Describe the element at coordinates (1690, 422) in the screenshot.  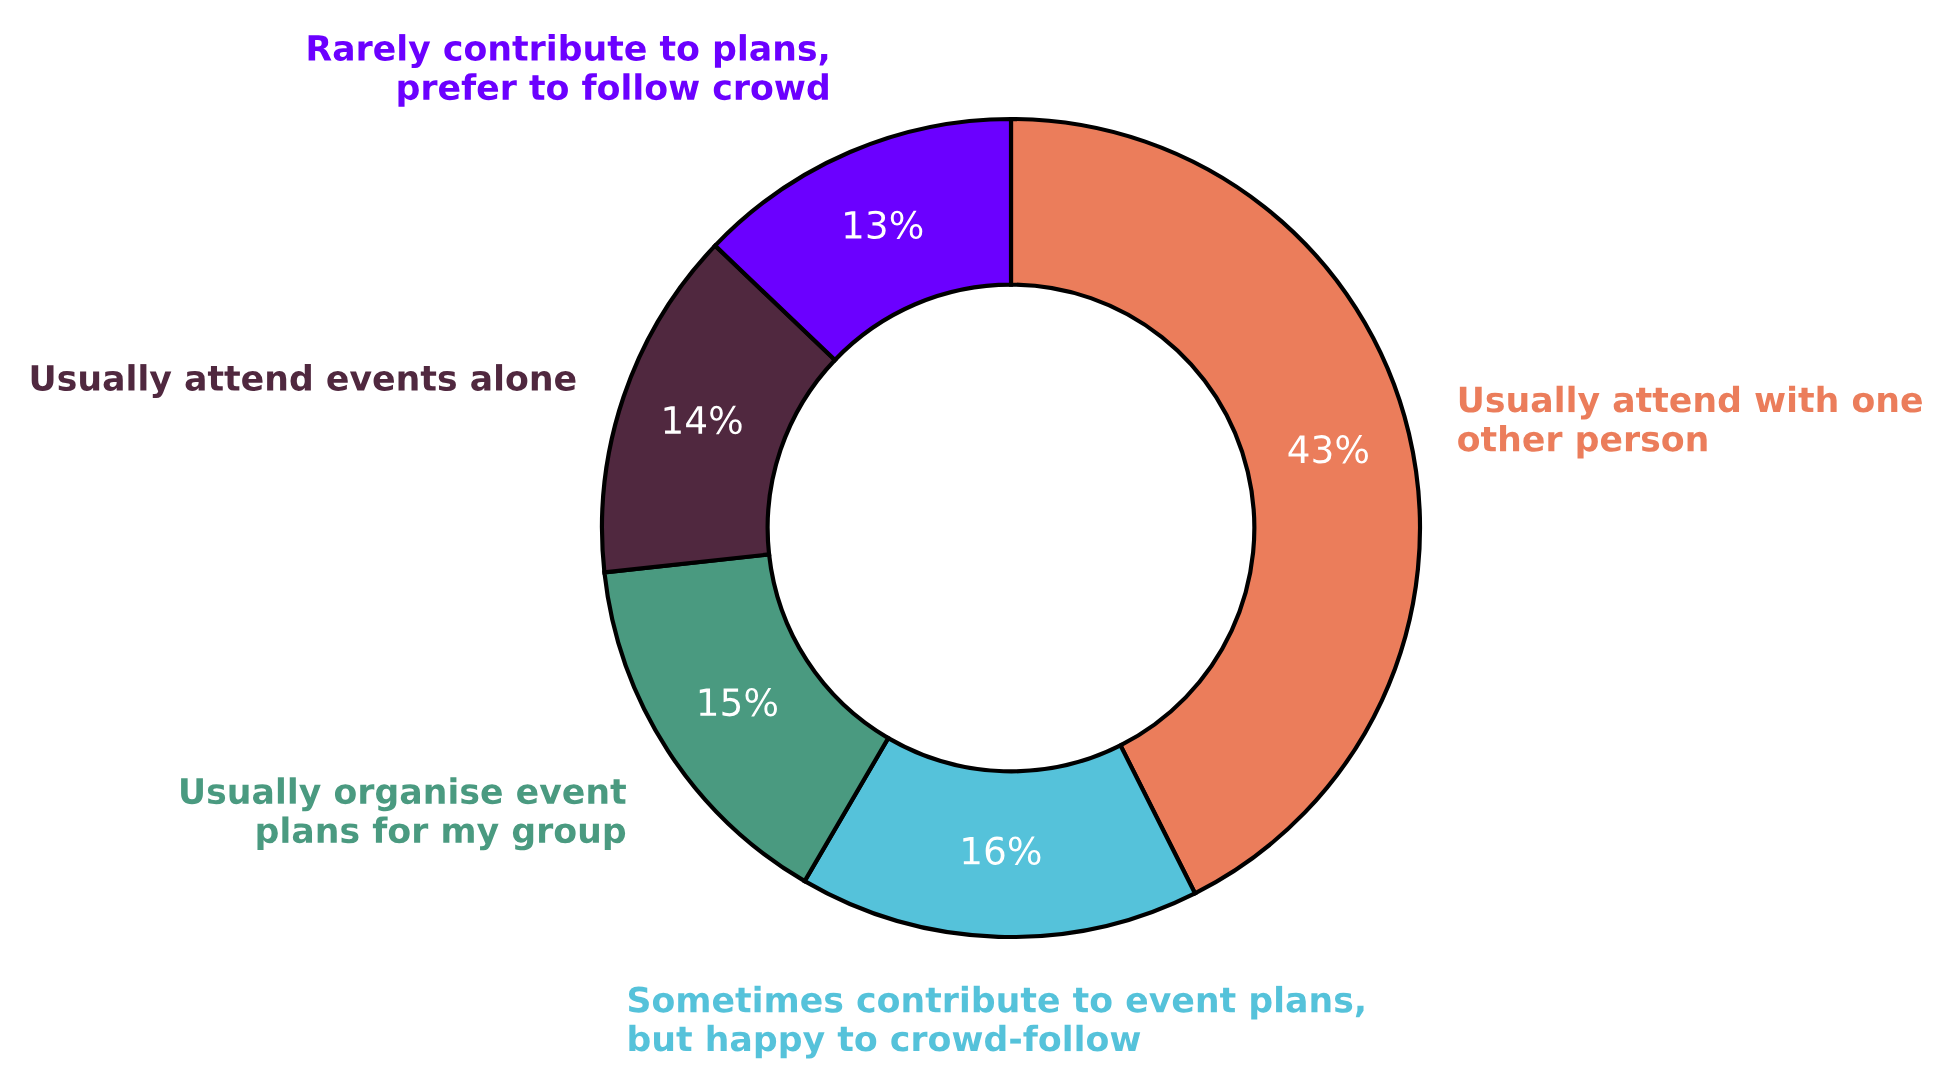
I see `slice-label: Usually attend with one other person` at that location.